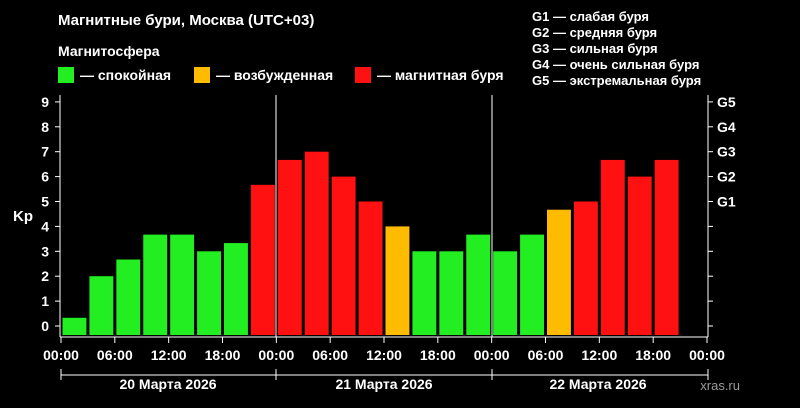 The width and height of the screenshot is (800, 408). I want to click on legend-label-active: — возбужденная, so click(275, 75).